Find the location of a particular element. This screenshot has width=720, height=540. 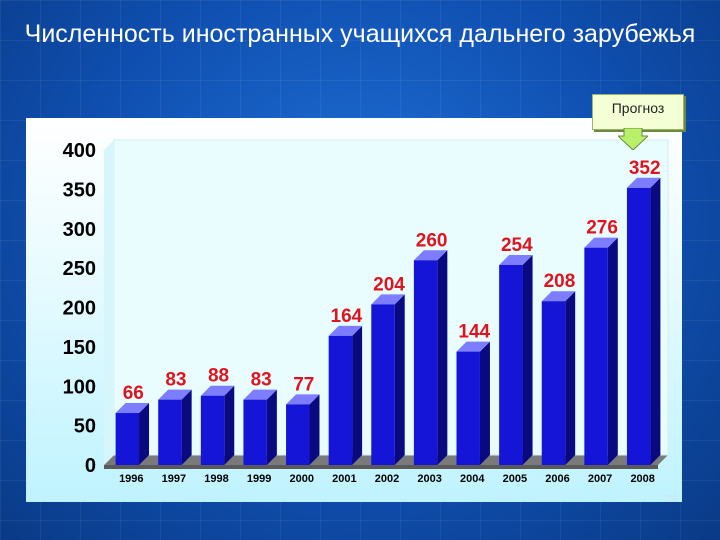

y-axis-ticks: 0 50 100 150 200 250 300 350 400 is located at coordinates (79, 308).